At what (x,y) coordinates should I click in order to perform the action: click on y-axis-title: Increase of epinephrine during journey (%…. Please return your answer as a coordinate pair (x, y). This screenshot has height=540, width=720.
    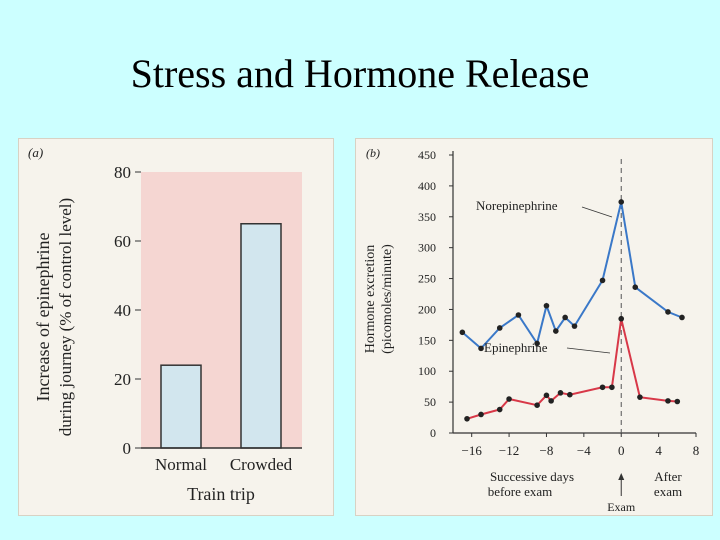
    Looking at the image, I should click on (54, 317).